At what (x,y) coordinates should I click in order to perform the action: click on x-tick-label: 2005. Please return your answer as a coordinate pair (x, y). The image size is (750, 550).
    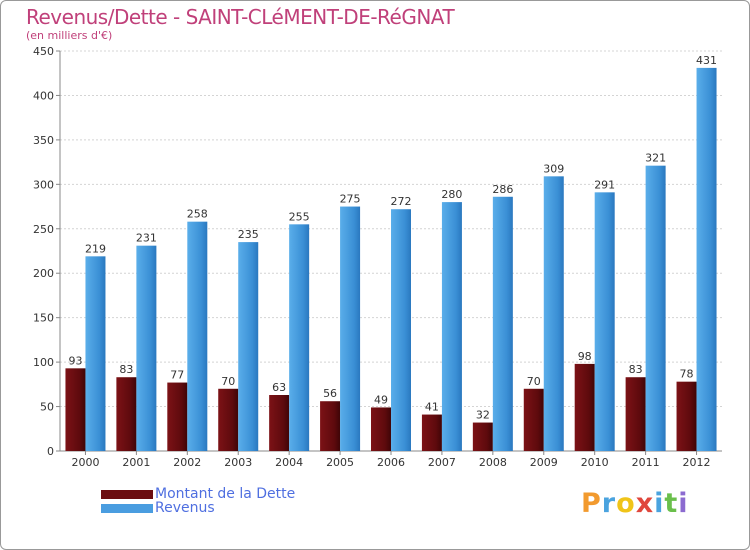
    Looking at the image, I should click on (340, 462).